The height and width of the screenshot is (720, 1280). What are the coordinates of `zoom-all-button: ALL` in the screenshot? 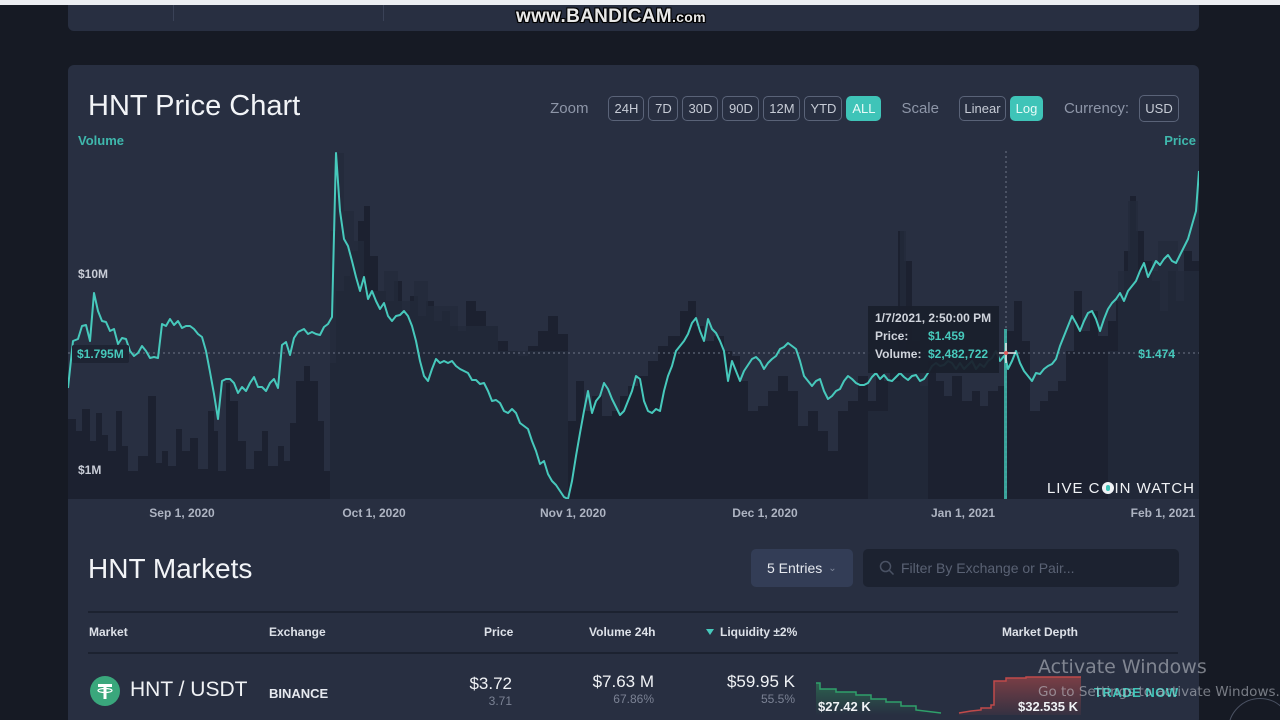 It's located at (864, 108).